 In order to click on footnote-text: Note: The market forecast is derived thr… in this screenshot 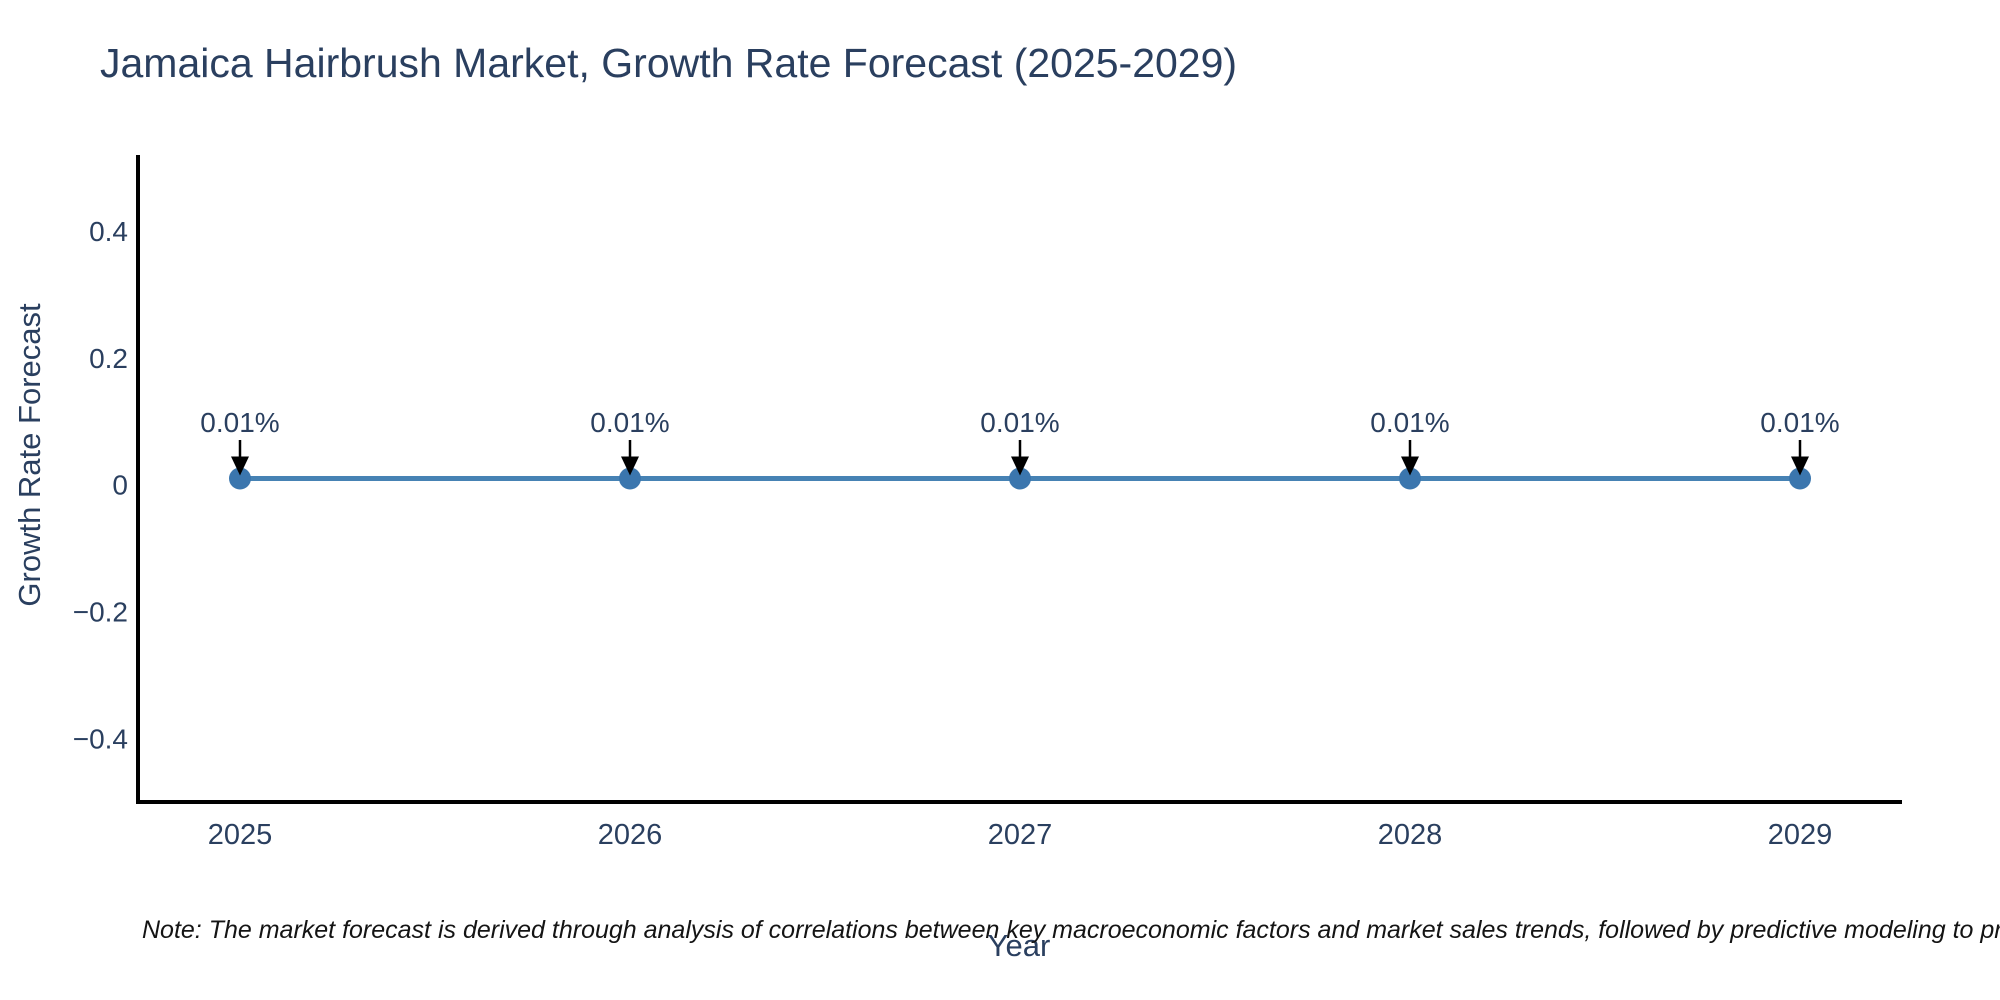, I will do `click(1071, 930)`.